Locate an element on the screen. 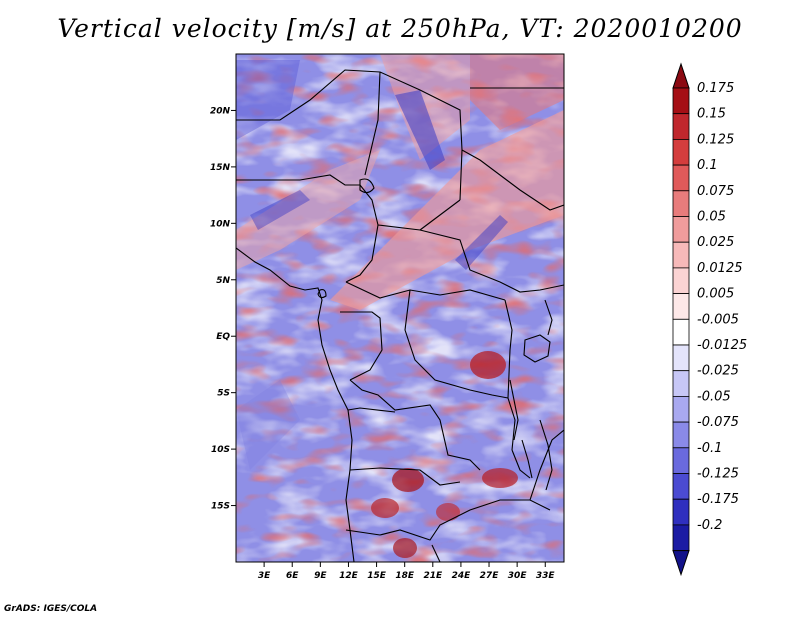 Image resolution: width=800 pixels, height=618 pixels. colorbar-label: -0.0125 is located at coordinates (722, 345).